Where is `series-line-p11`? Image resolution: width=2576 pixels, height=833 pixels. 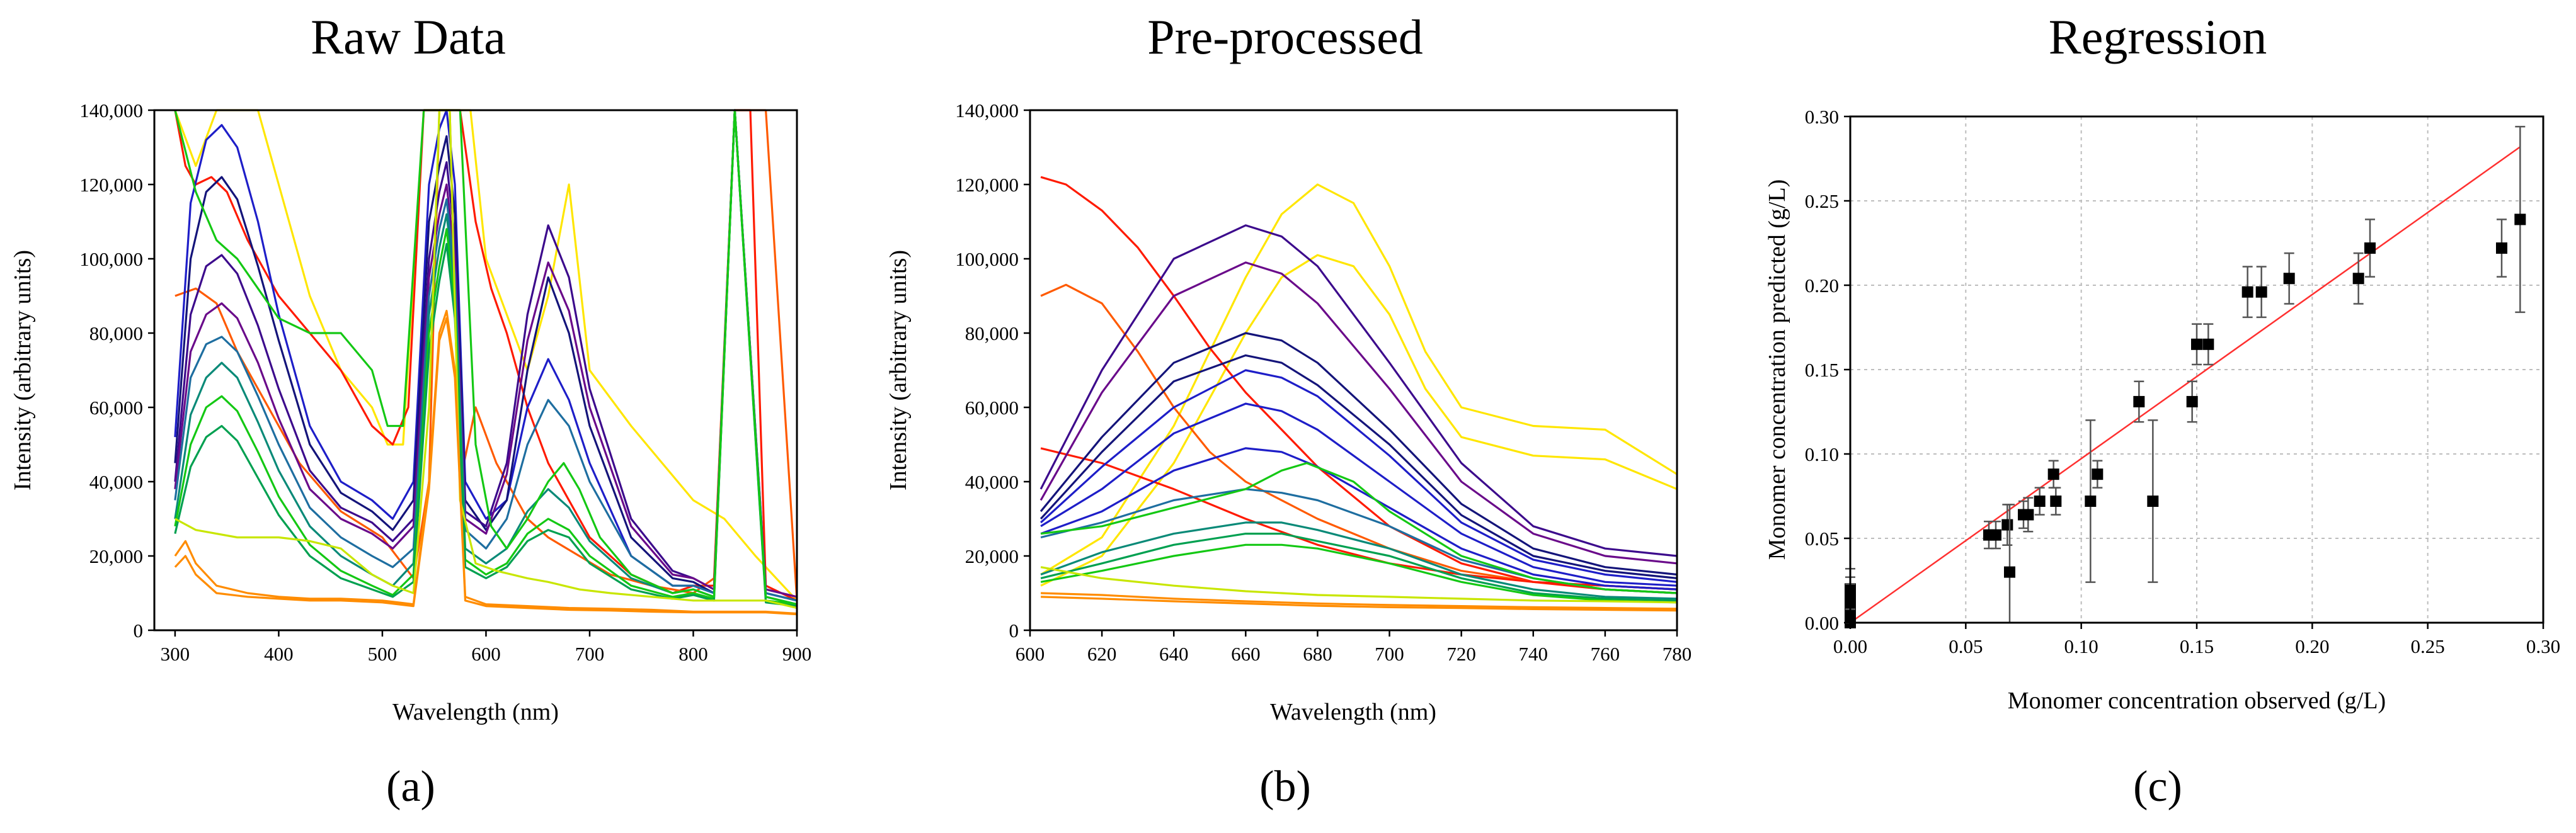 series-line-p11 is located at coordinates (1359, 494).